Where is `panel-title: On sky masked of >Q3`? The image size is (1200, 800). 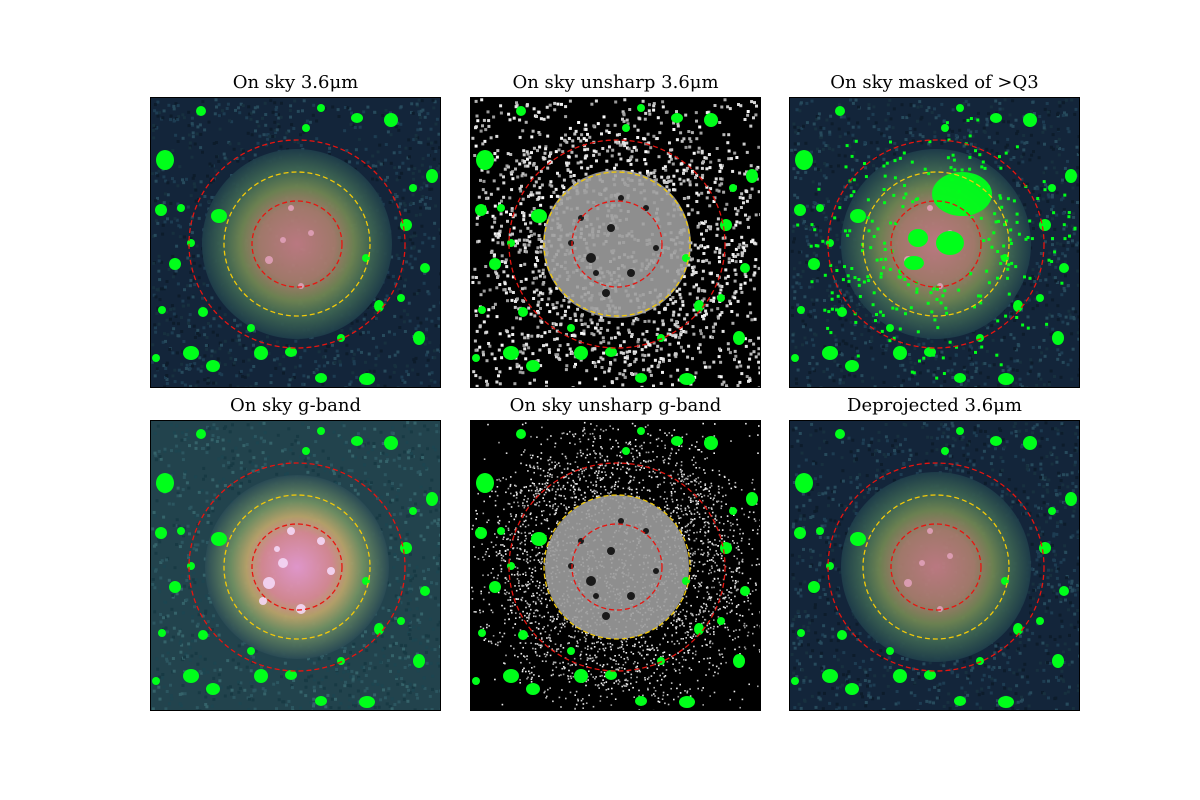 panel-title: On sky masked of >Q3 is located at coordinates (934, 82).